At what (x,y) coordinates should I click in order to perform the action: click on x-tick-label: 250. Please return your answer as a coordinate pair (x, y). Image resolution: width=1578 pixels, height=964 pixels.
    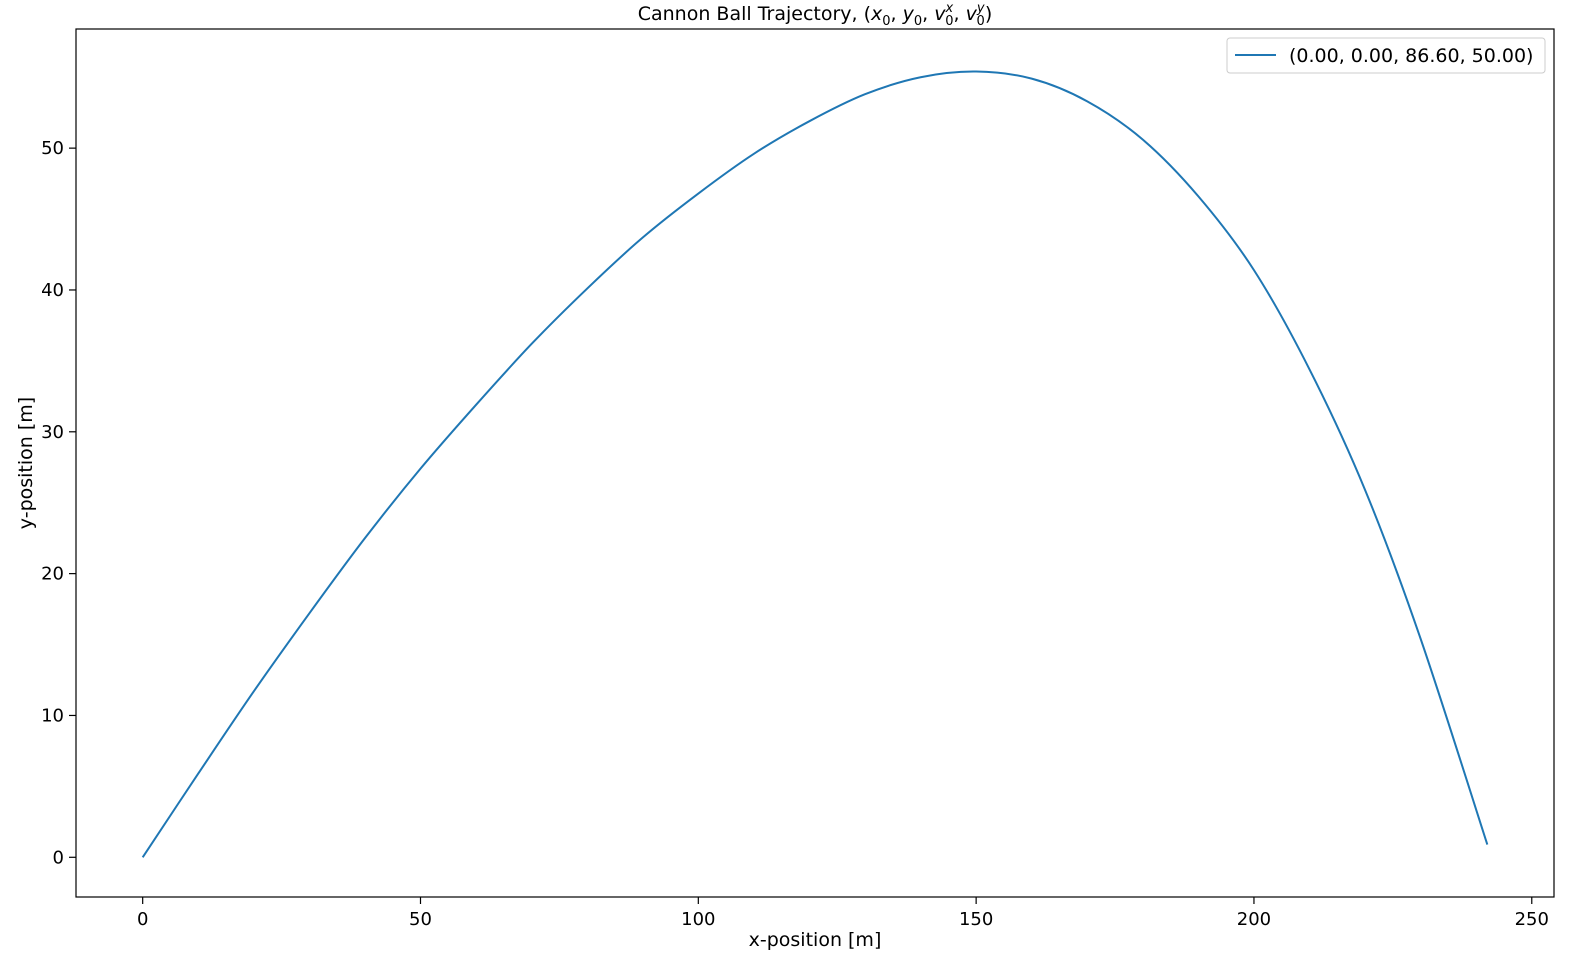
    Looking at the image, I should click on (1532, 919).